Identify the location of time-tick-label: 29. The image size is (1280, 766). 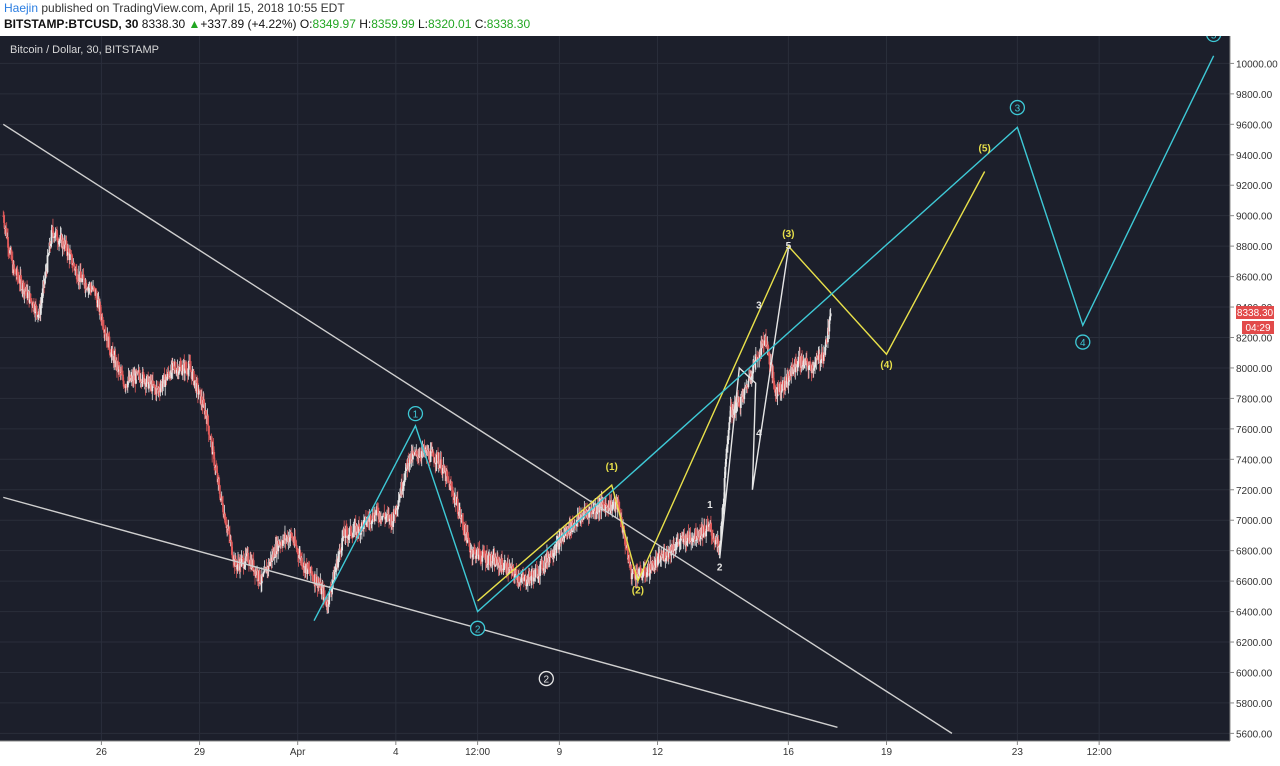
(200, 752).